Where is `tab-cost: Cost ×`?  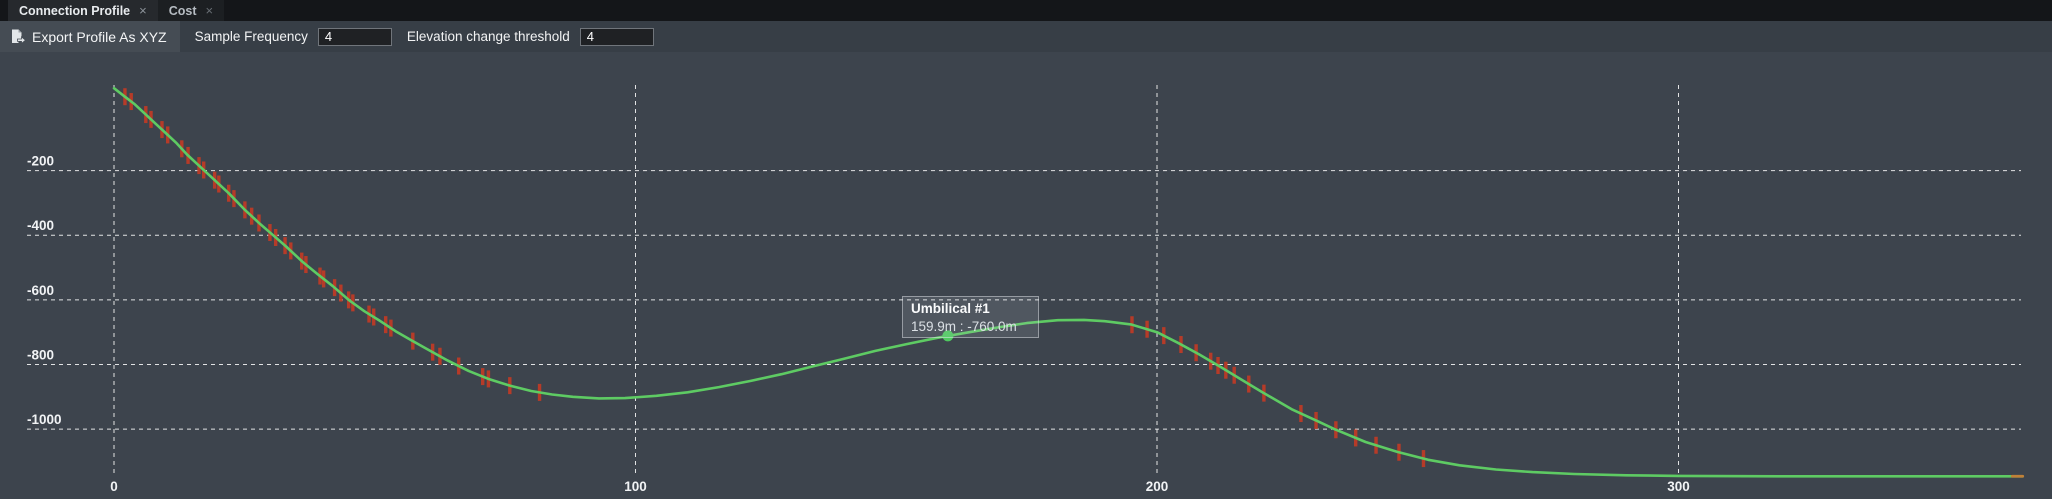
tab-cost: Cost × is located at coordinates (191, 10).